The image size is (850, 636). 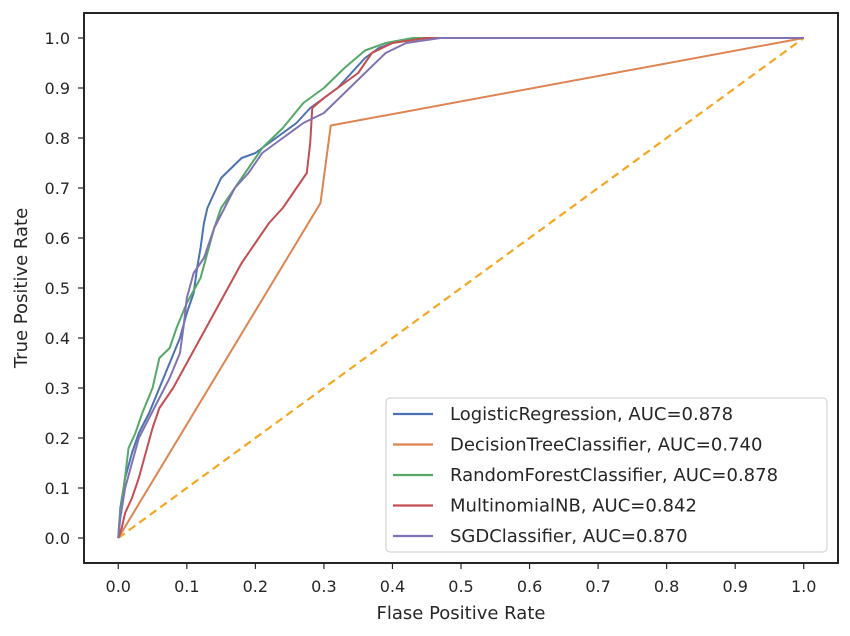 What do you see at coordinates (118, 586) in the screenshot?
I see `x-tick-label: 0.0` at bounding box center [118, 586].